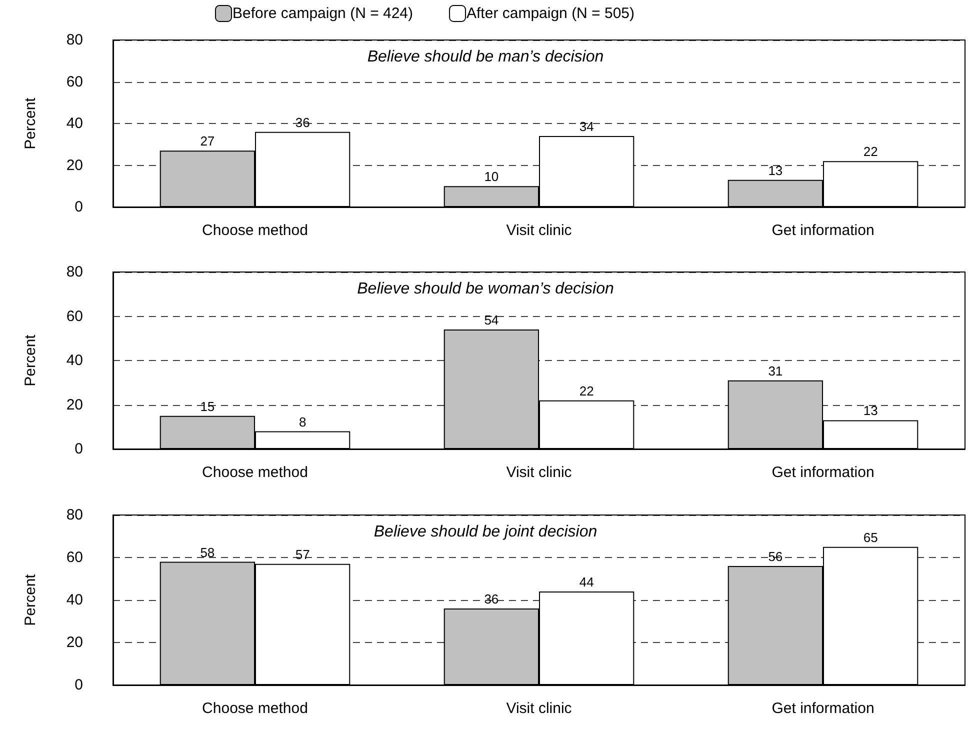 Image resolution: width=971 pixels, height=740 pixels. I want to click on text: Believe should be woman’s decision, so click(485, 289).